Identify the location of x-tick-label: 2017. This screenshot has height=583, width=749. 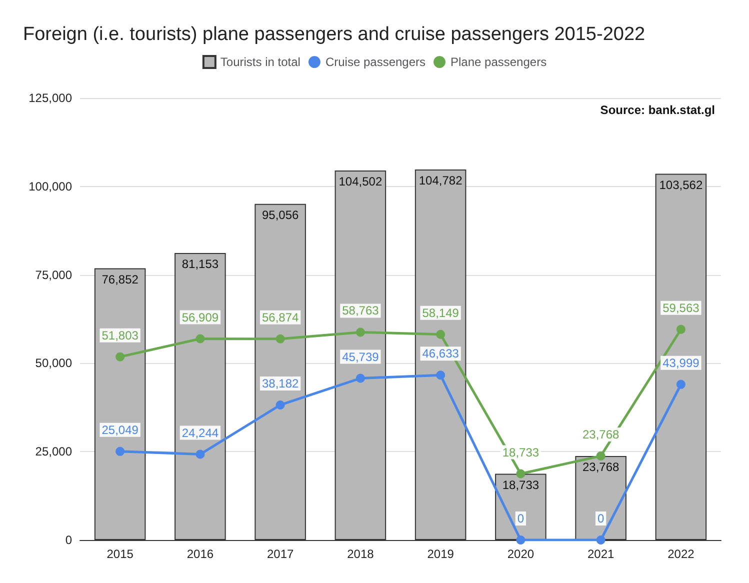
(280, 554).